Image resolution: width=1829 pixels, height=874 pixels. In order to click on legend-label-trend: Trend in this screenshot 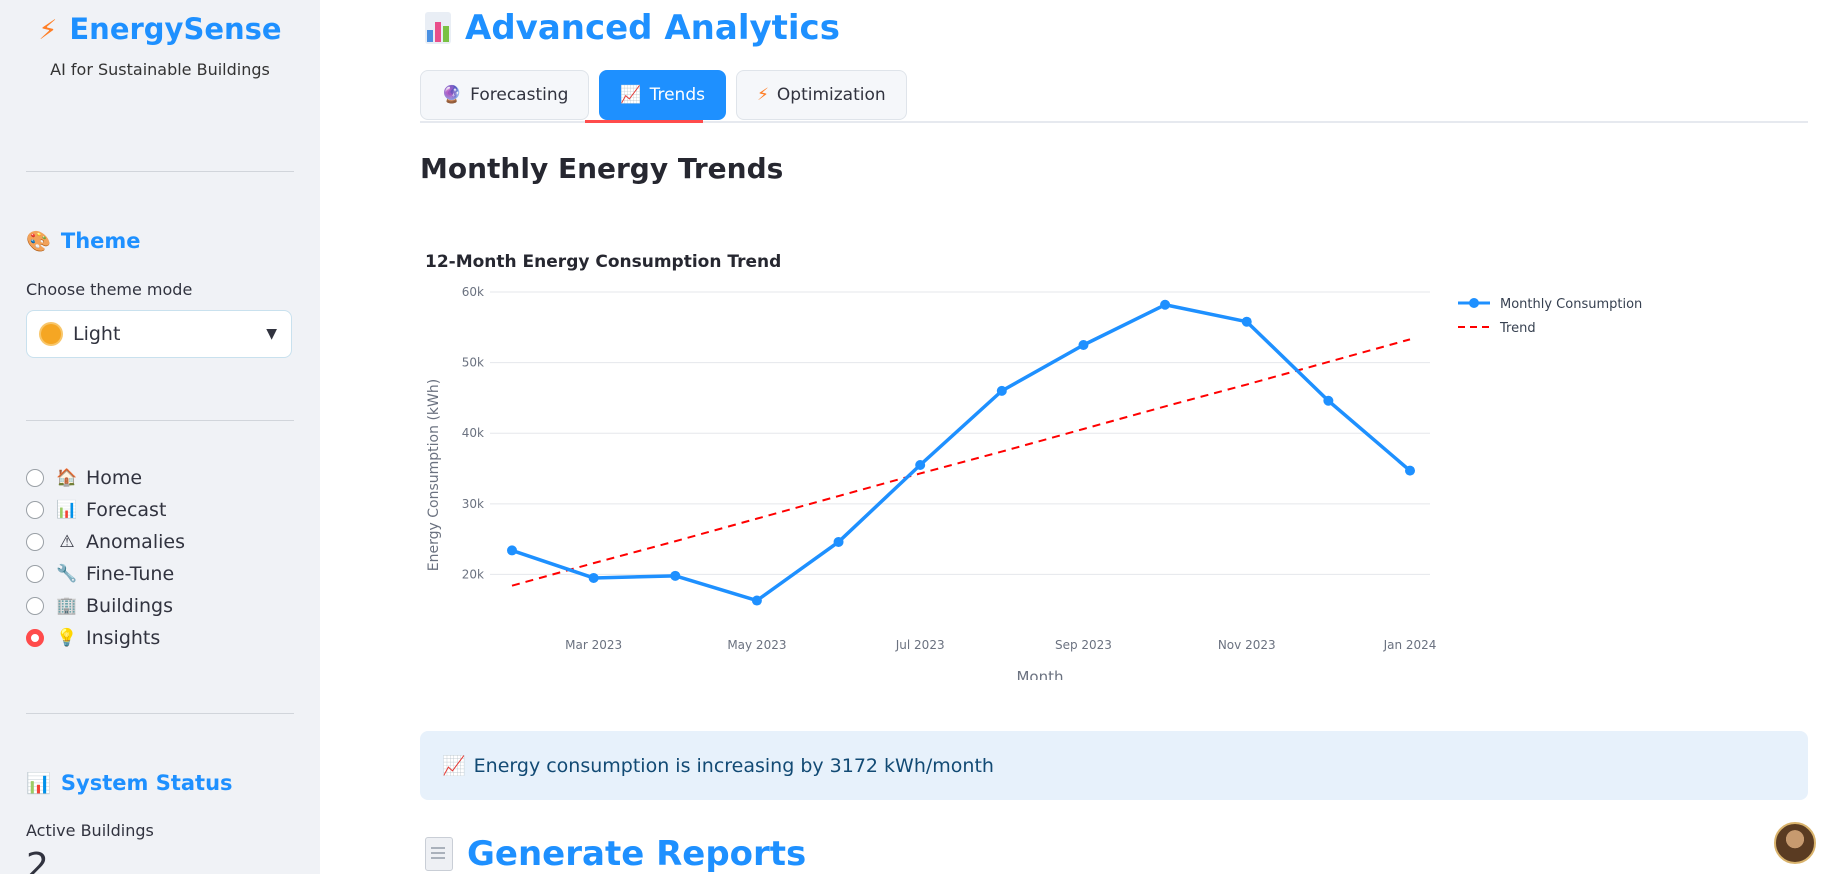, I will do `click(1517, 328)`.